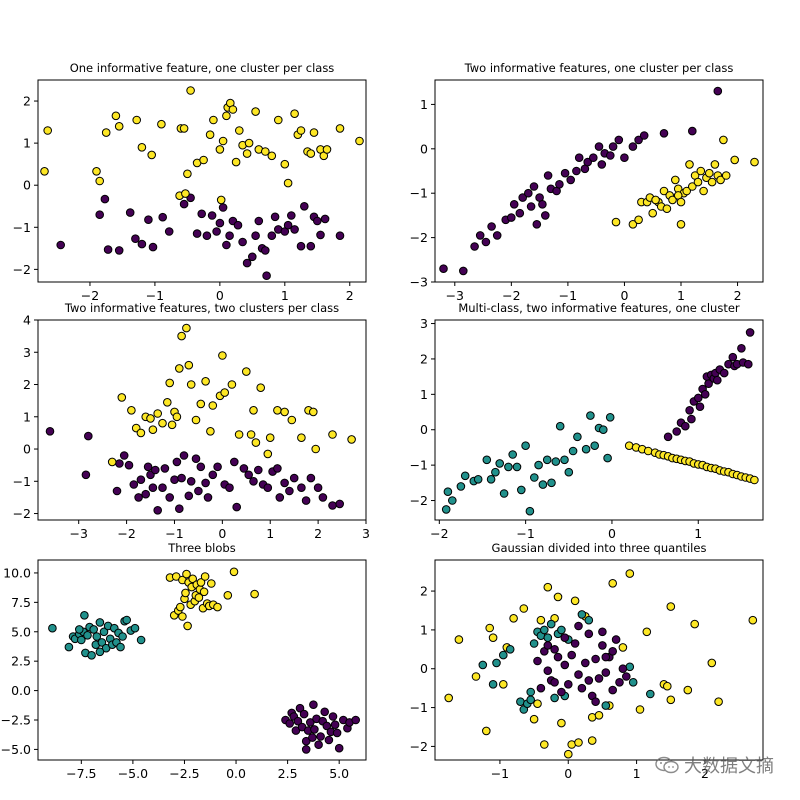  What do you see at coordinates (22, 269) in the screenshot?
I see `y-tick-label: −2` at bounding box center [22, 269].